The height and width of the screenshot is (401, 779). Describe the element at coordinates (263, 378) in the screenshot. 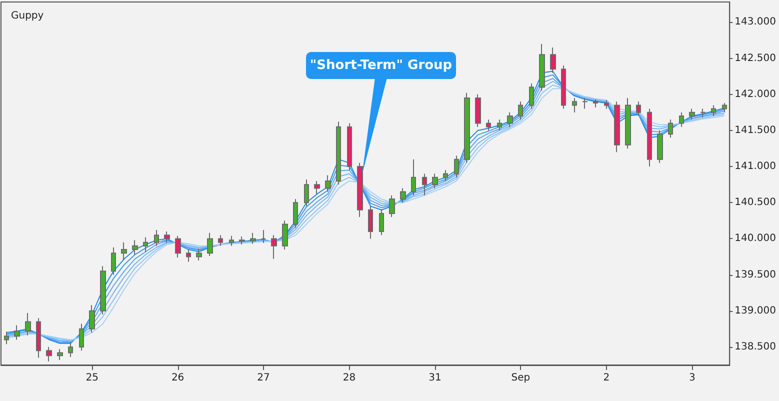

I see `x-tick-label: 27` at that location.